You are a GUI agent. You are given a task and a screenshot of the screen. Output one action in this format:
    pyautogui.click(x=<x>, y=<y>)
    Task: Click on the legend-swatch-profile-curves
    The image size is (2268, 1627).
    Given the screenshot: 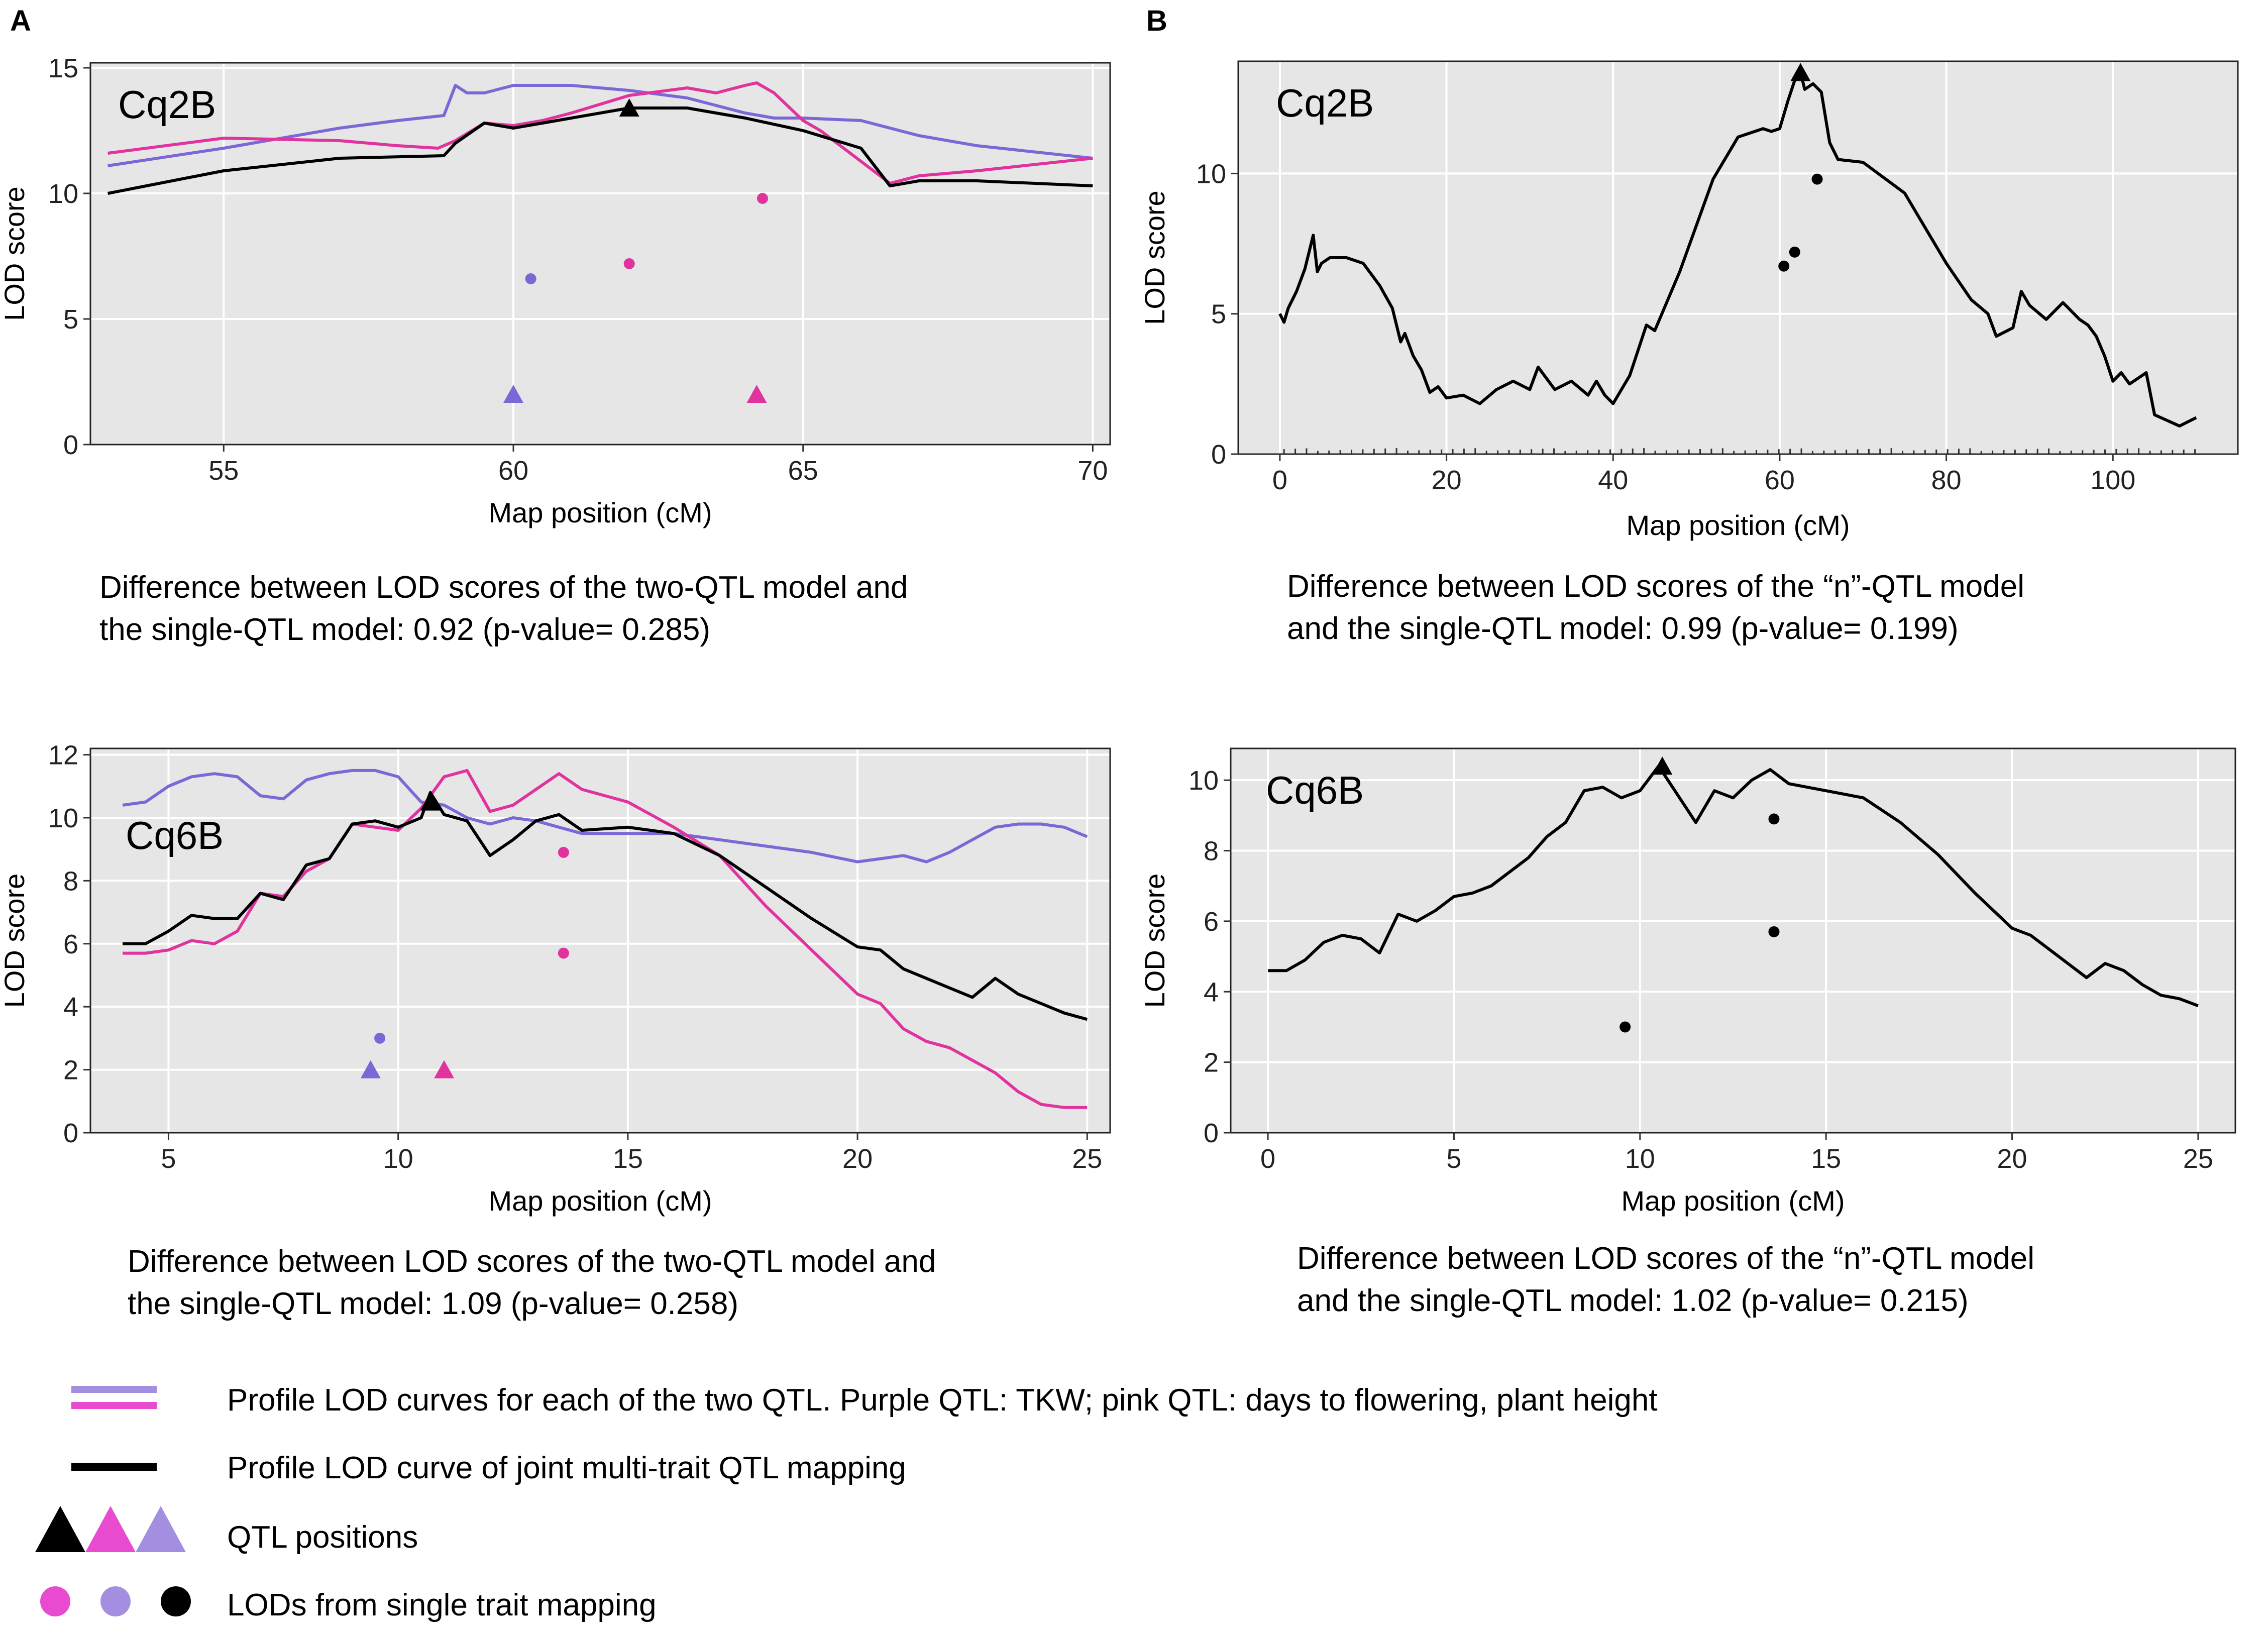 What is the action you would take?
    pyautogui.click(x=114, y=1397)
    